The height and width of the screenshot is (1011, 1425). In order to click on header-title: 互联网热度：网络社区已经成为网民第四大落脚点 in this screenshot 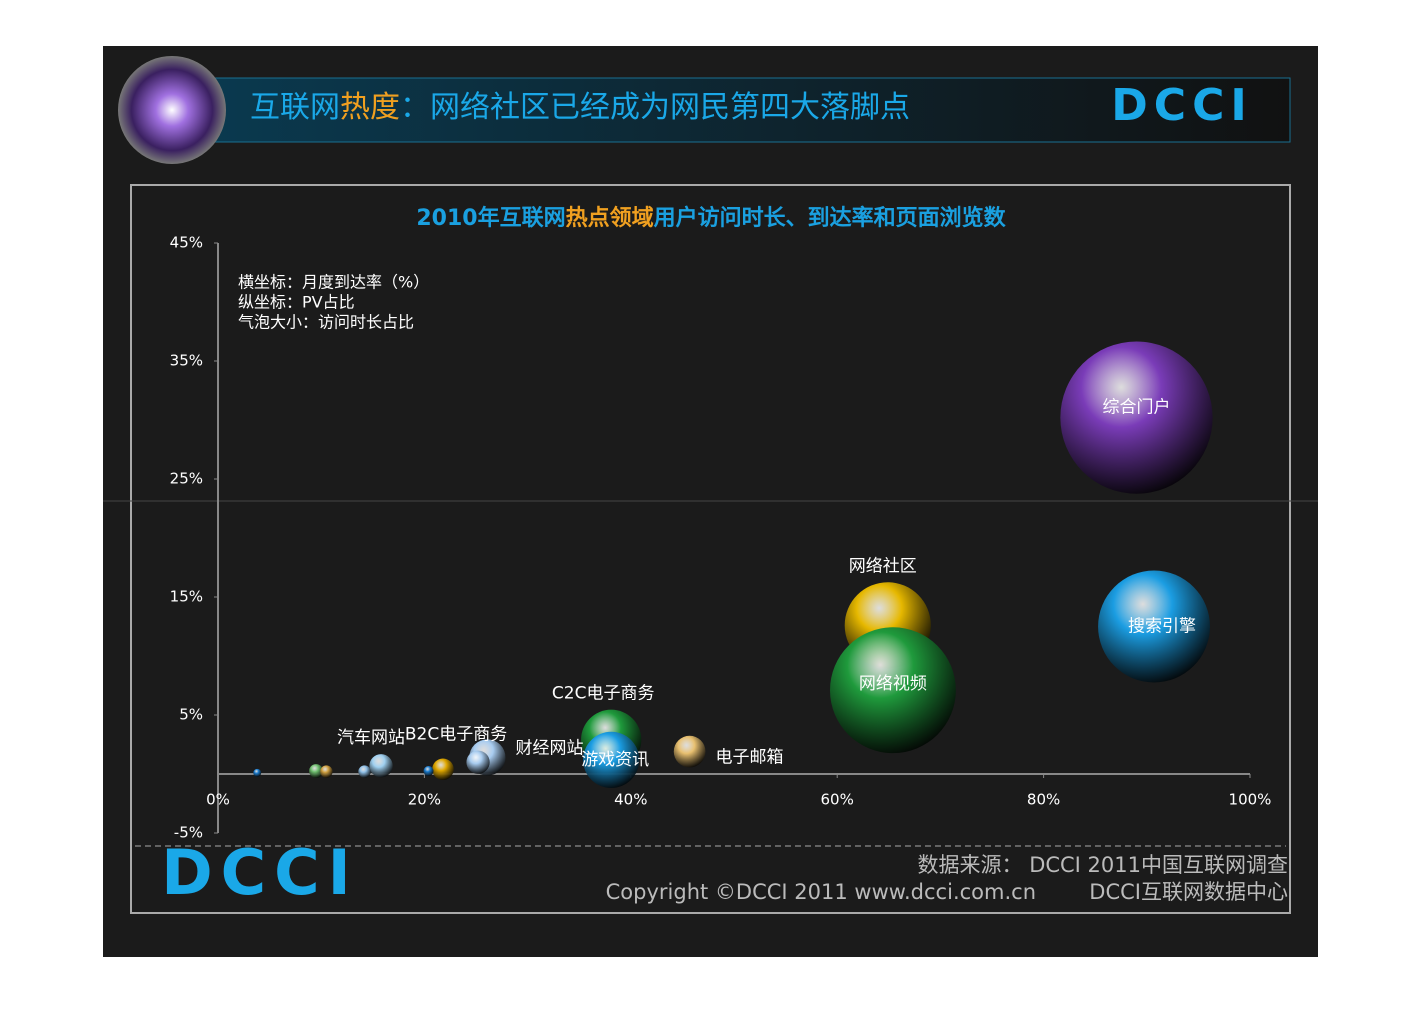, I will do `click(580, 107)`.